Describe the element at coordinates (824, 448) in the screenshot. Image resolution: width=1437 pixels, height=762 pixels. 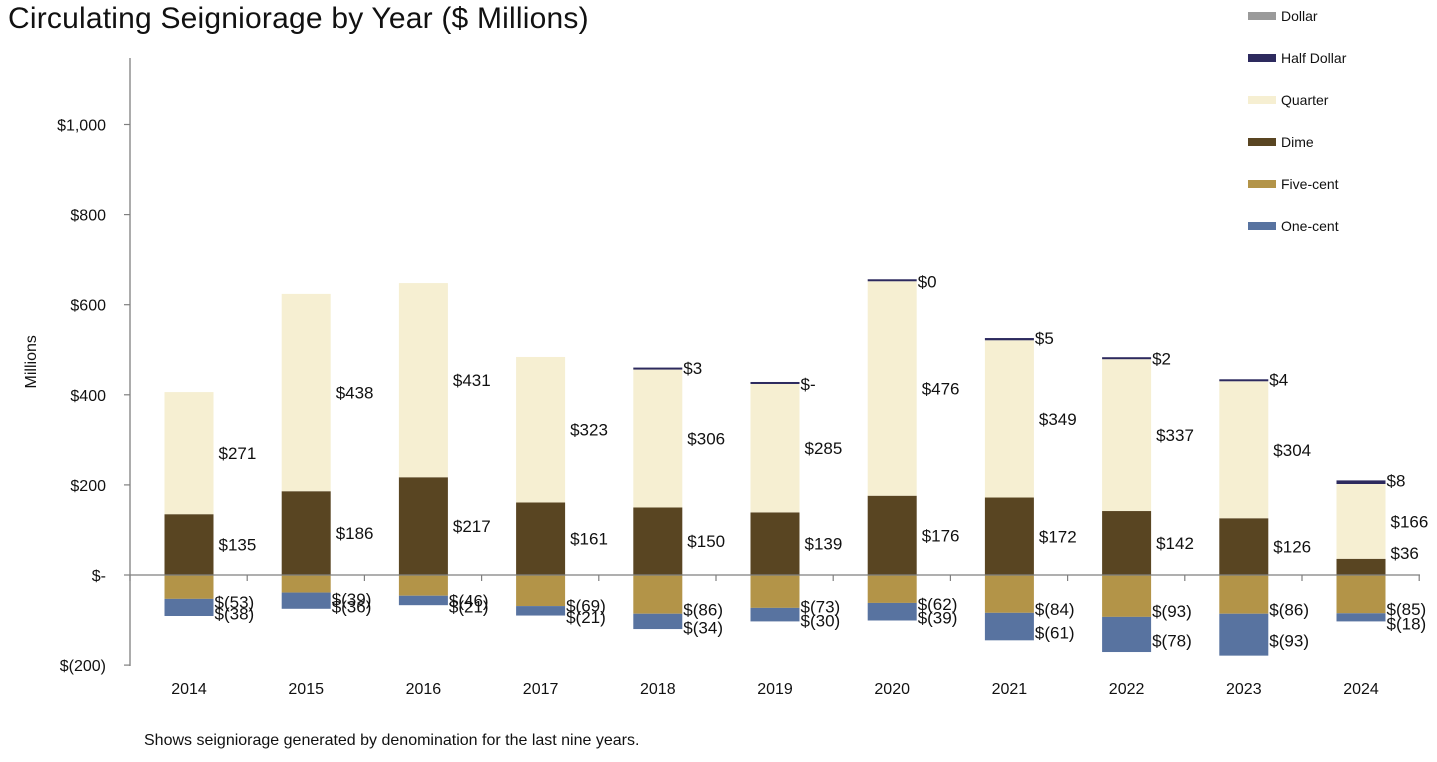
I see `data-label-quarter: $285` at that location.